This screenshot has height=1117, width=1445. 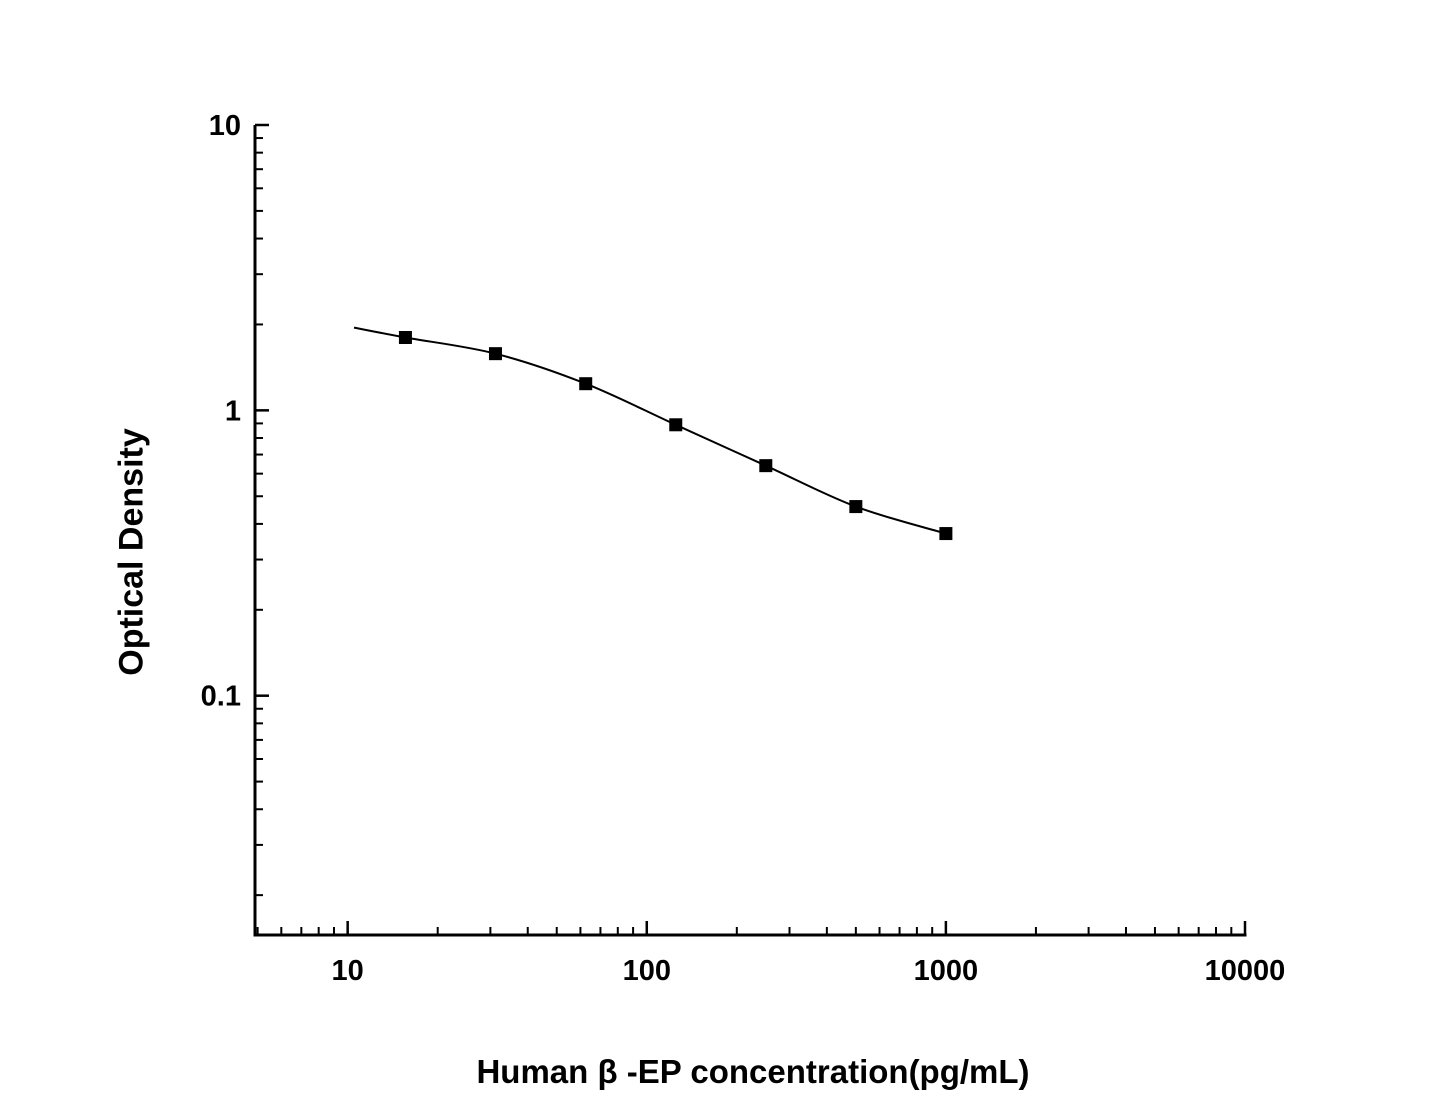 I want to click on y-axis-title: Optical Density, so click(x=131, y=552).